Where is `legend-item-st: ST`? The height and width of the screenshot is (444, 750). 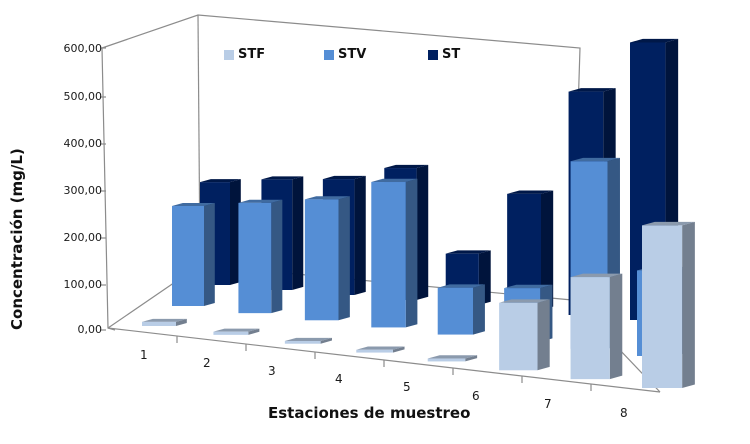
legend-item-st: ST is located at coordinates (444, 54).